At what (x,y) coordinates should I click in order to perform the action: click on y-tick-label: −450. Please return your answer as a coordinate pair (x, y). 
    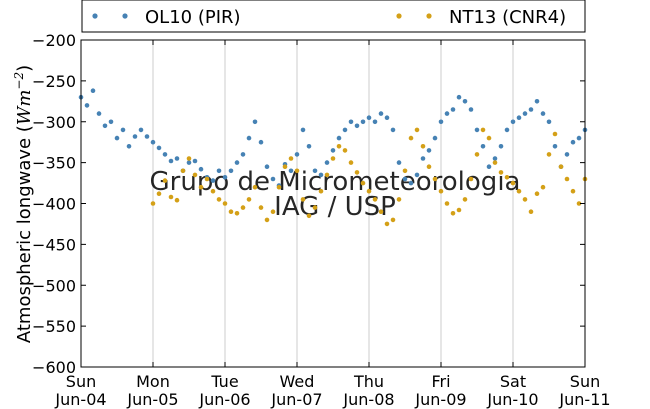
    Looking at the image, I should click on (54, 244).